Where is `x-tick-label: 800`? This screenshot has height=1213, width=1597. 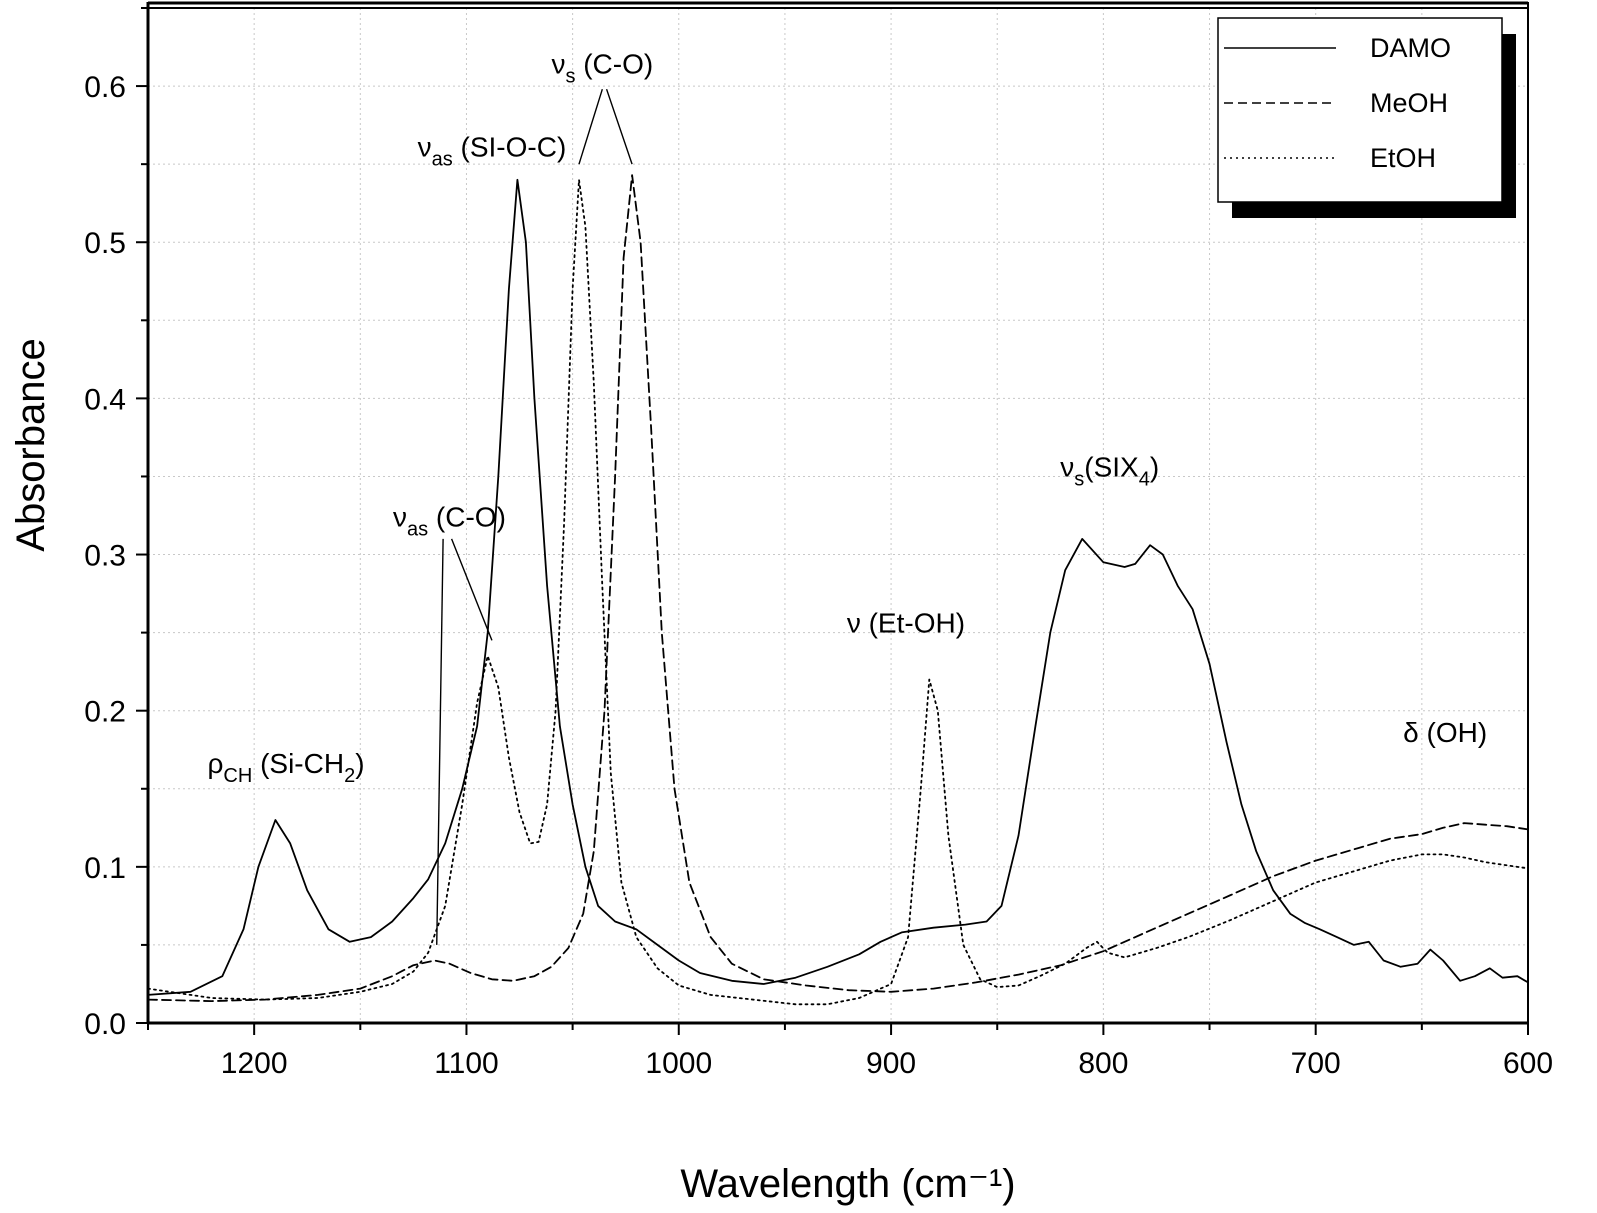 x-tick-label: 800 is located at coordinates (1103, 1063).